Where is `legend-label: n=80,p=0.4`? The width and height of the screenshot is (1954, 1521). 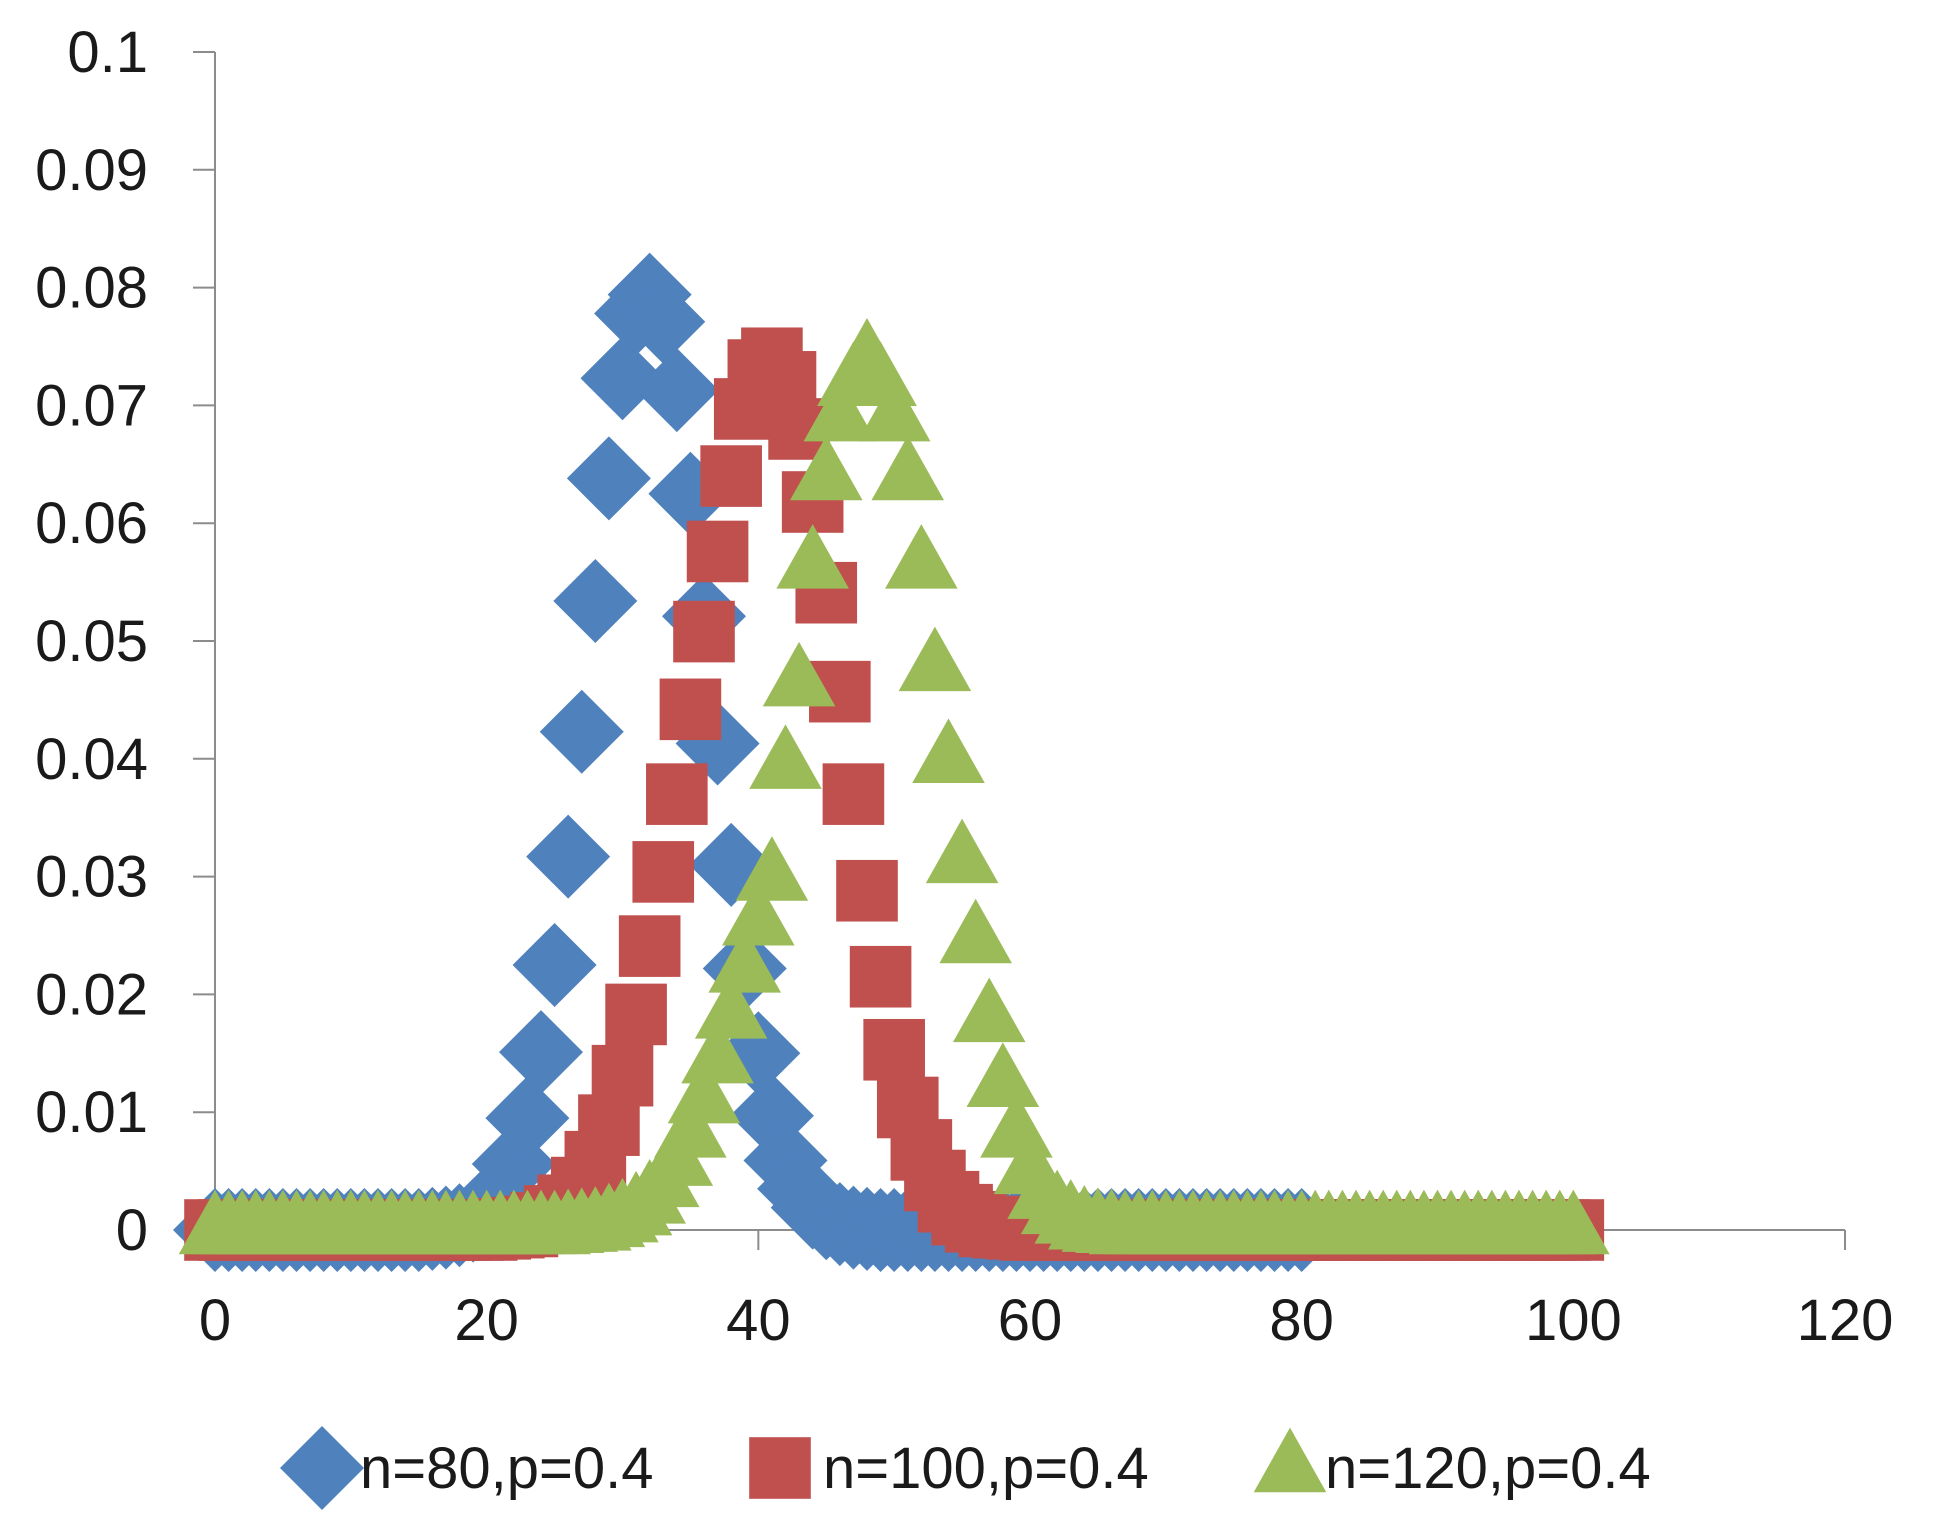
legend-label: n=80,p=0.4 is located at coordinates (507, 1468).